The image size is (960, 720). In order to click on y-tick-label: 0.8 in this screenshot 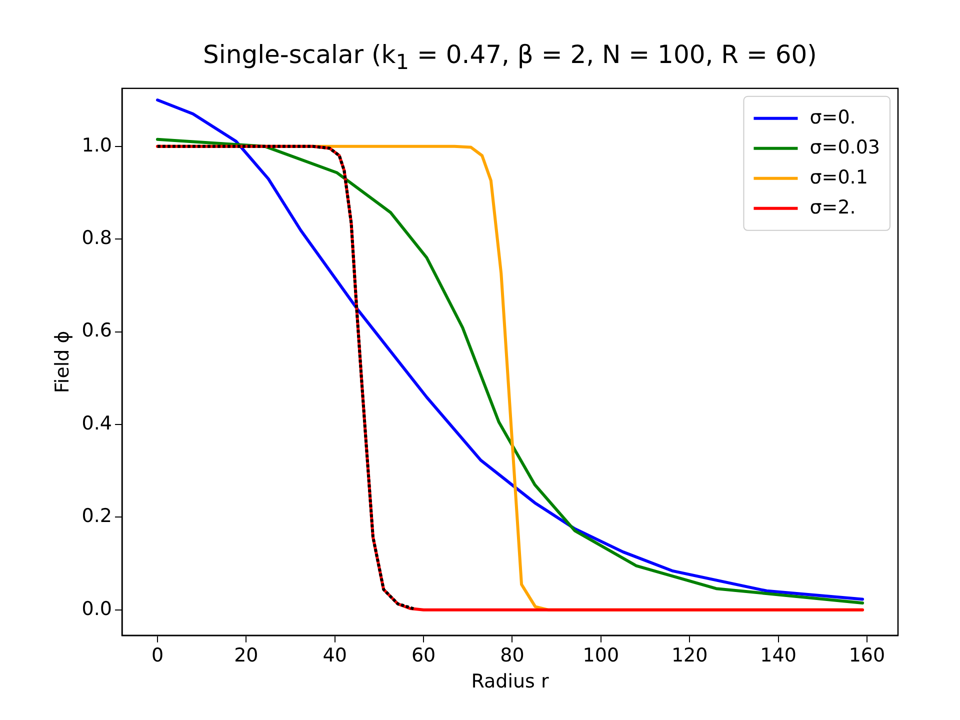, I will do `click(97, 237)`.